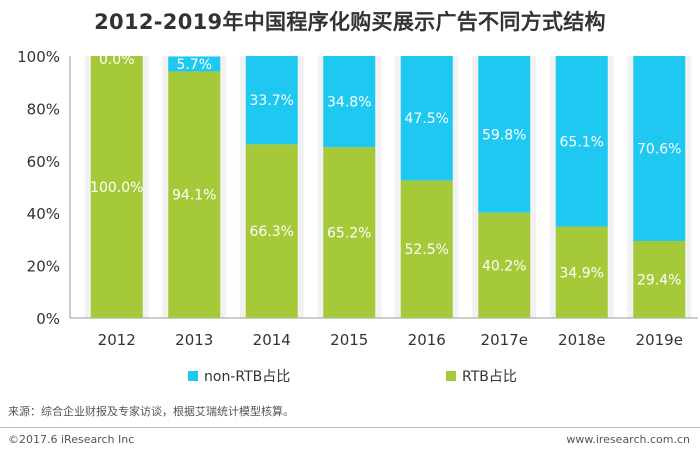 The image size is (700, 450). I want to click on y-tick-label: 80%, so click(43, 109).